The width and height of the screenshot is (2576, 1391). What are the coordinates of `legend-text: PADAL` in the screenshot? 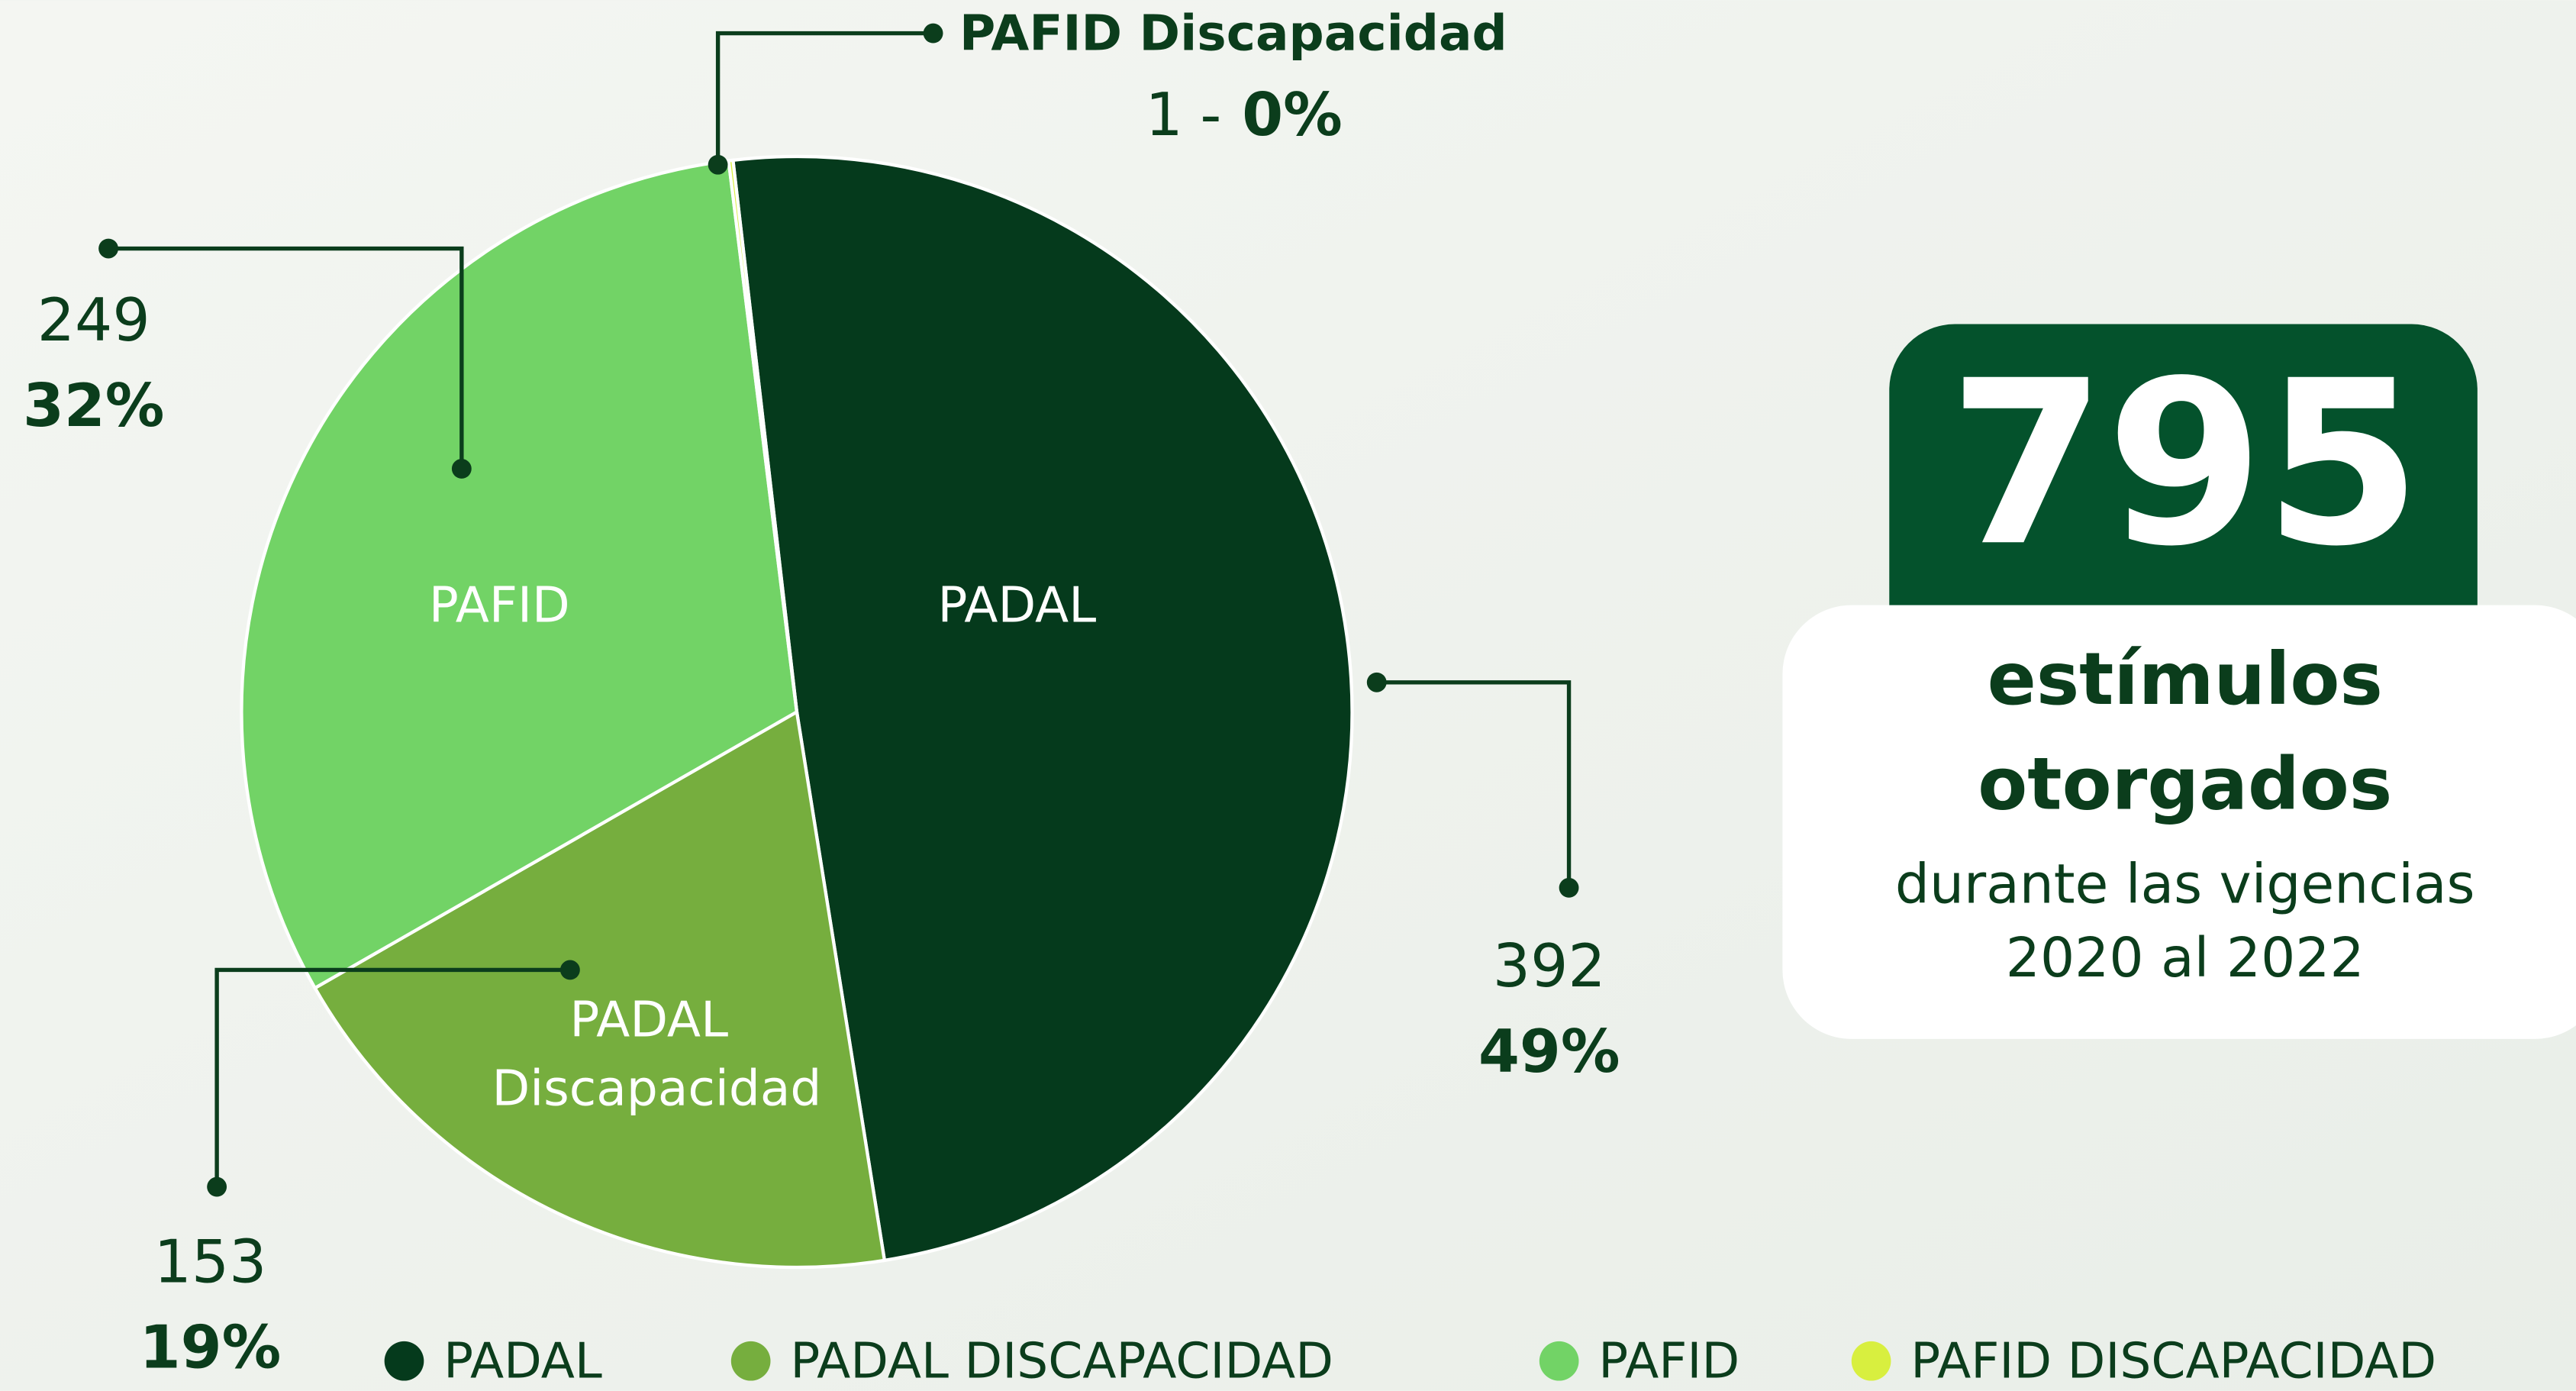 It's located at (522, 1361).